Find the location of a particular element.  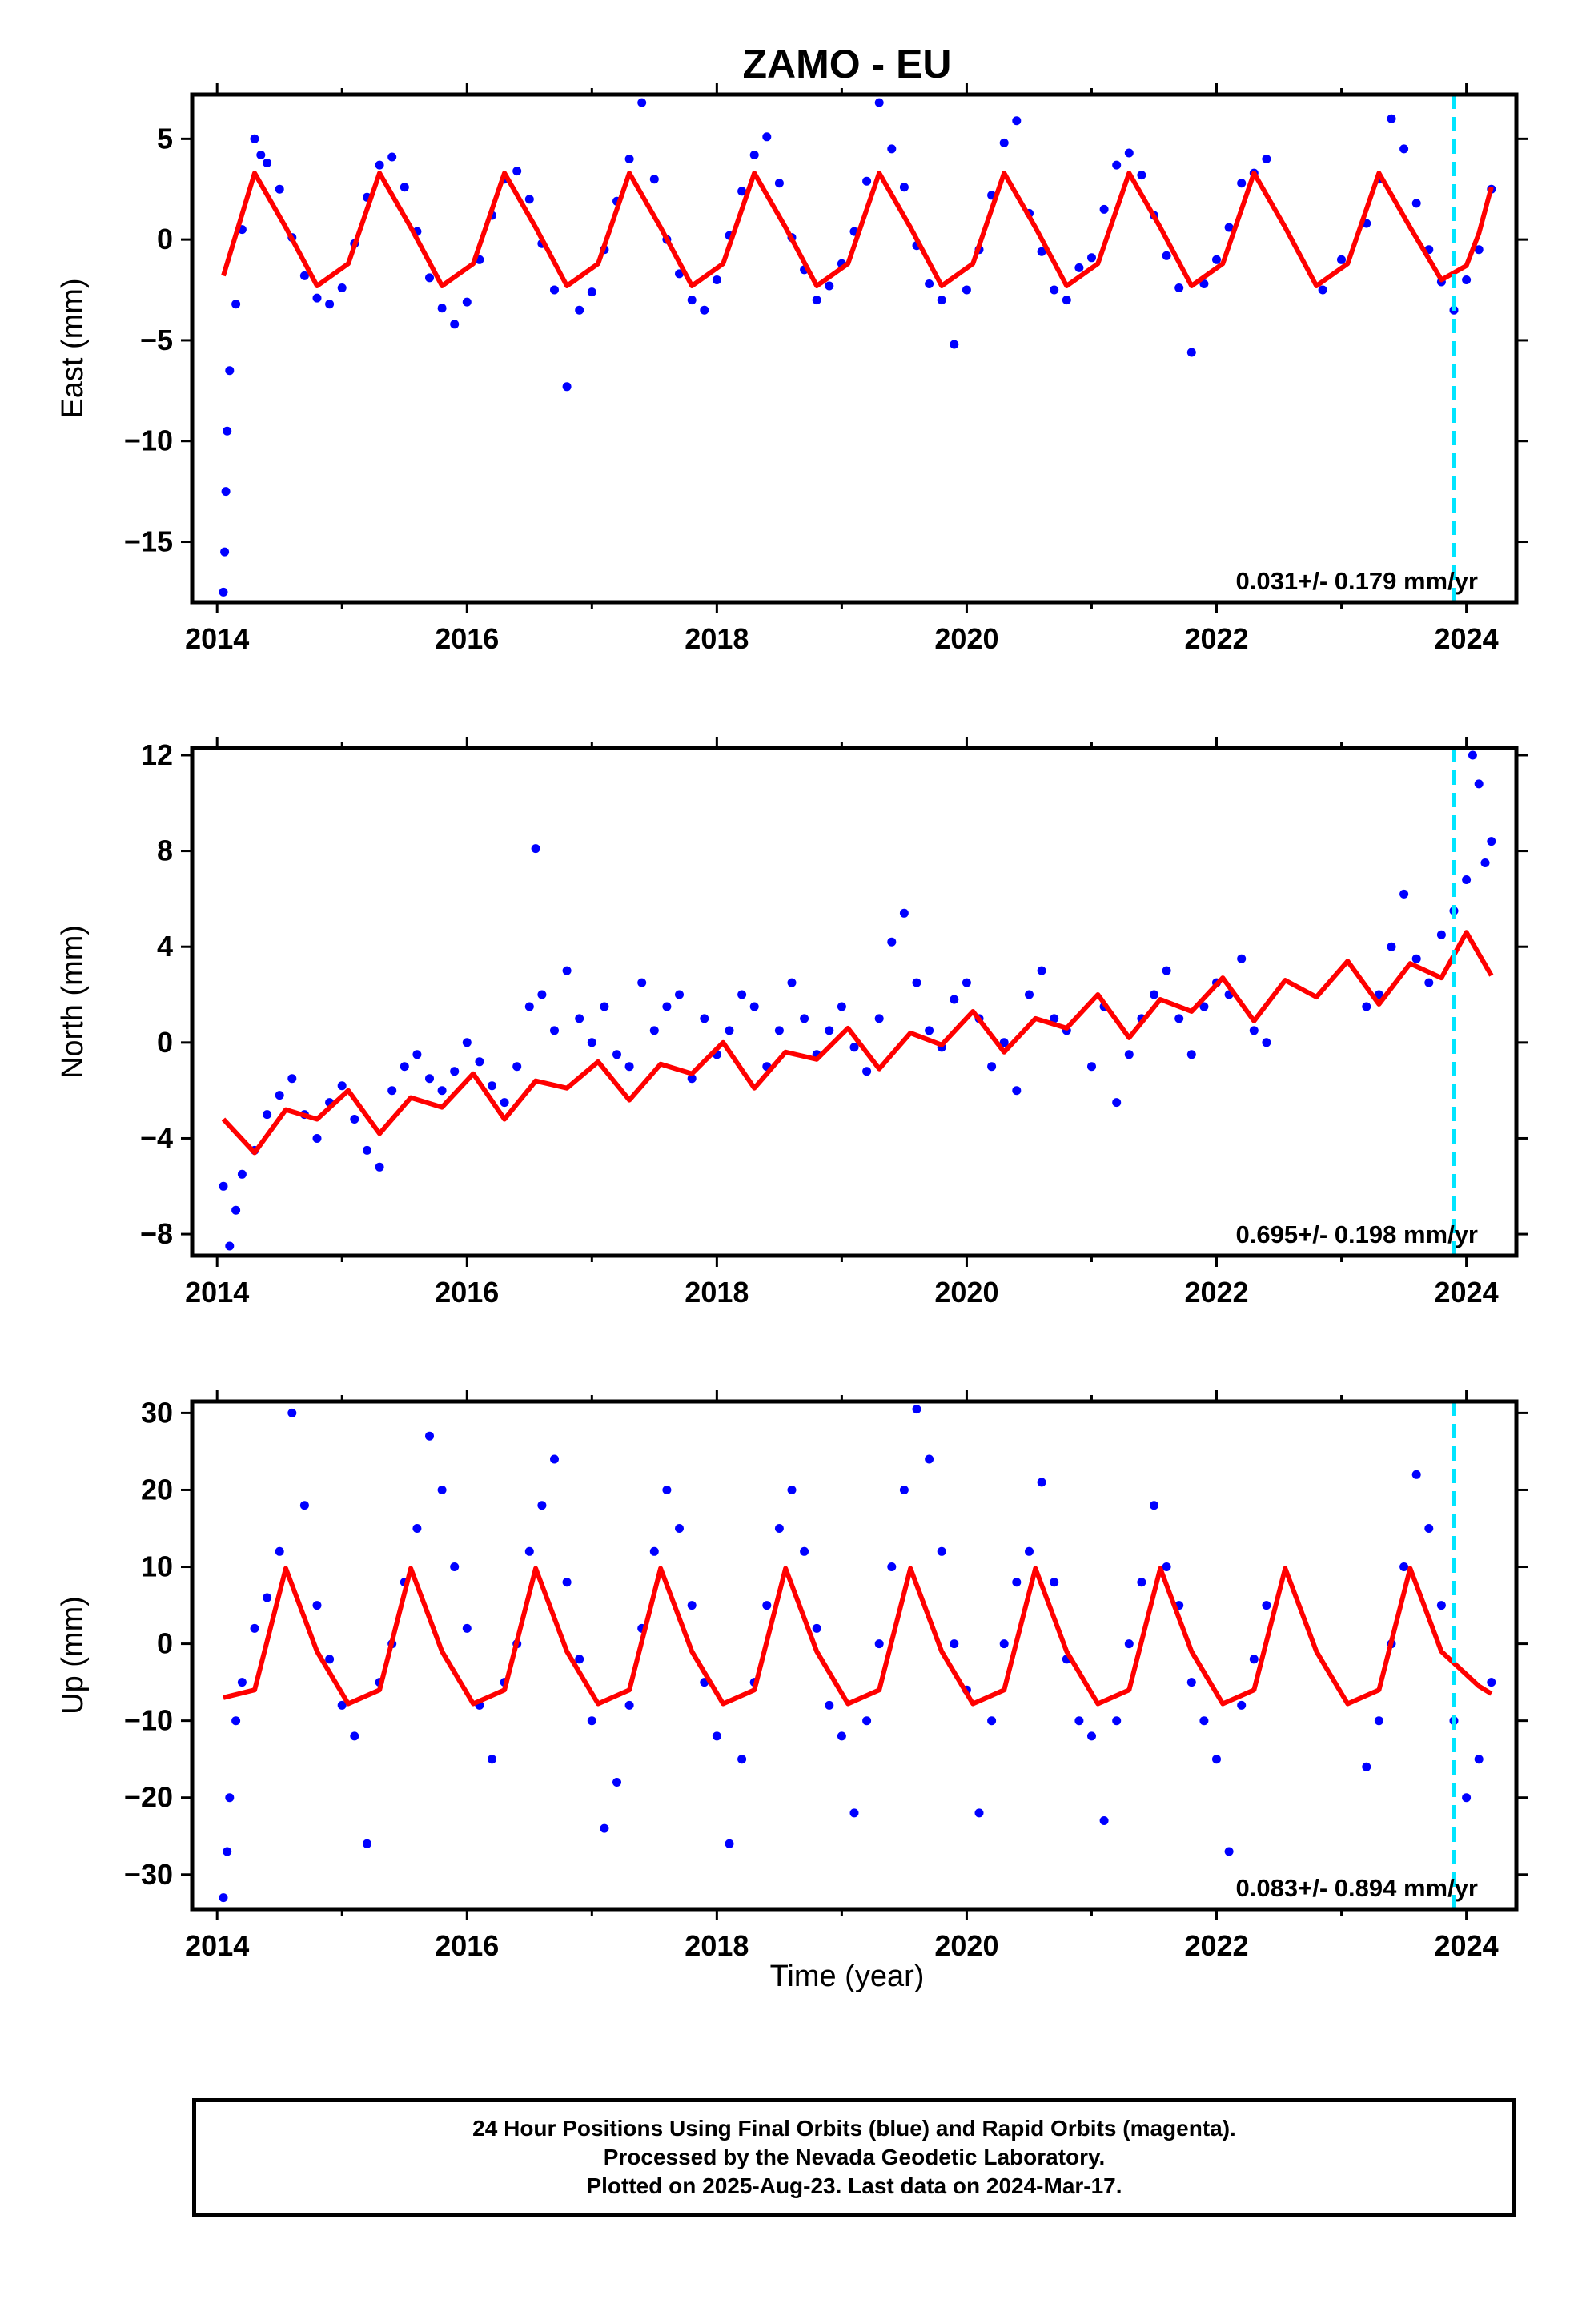

y-tick-label: −30 is located at coordinates (148, 1875).